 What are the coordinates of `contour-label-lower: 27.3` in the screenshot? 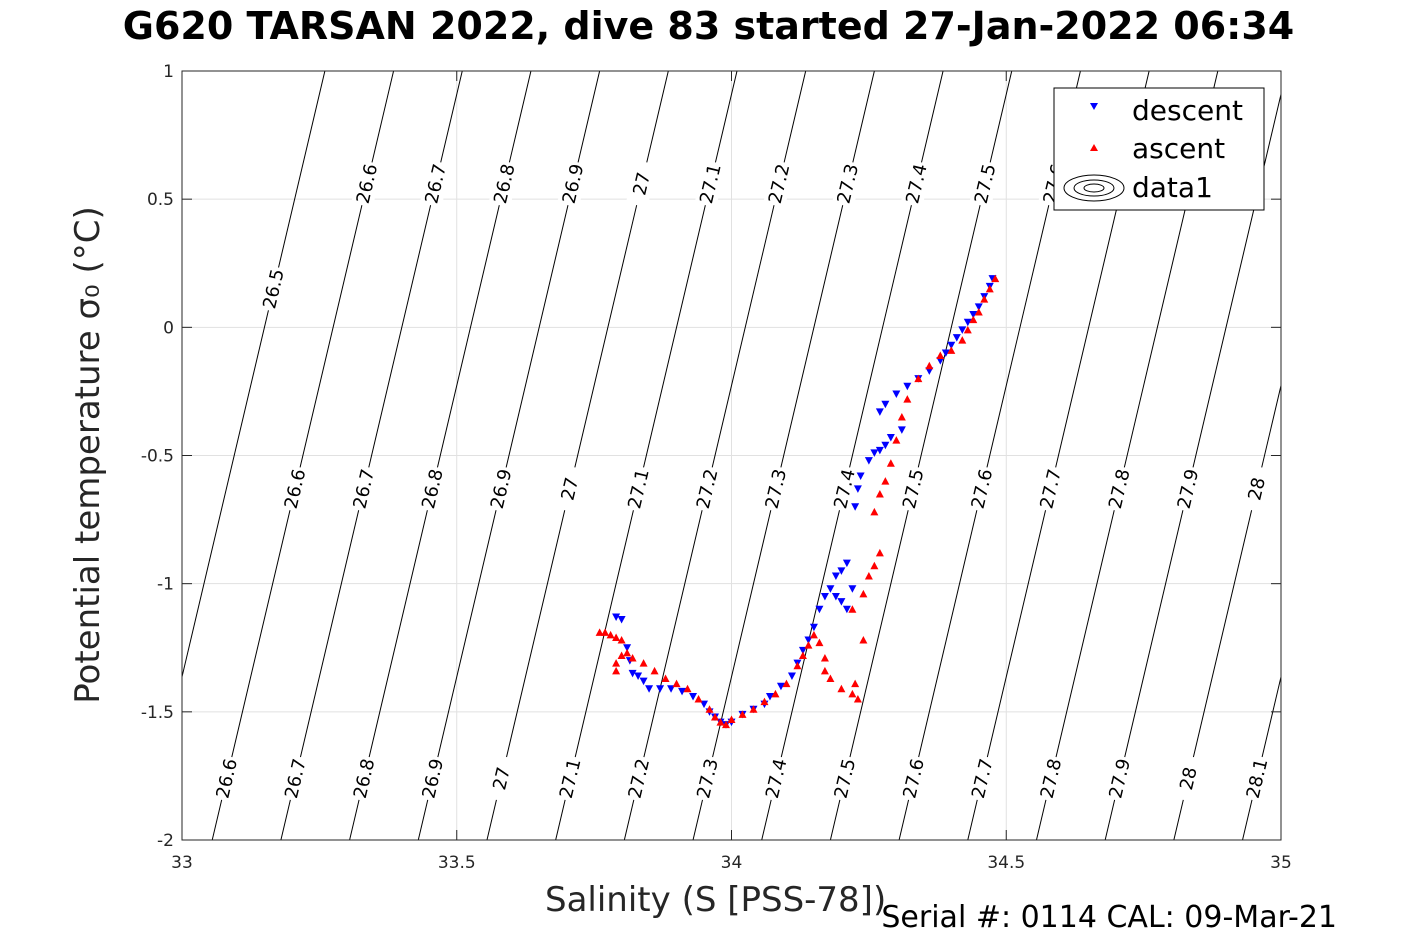 It's located at (777, 489).